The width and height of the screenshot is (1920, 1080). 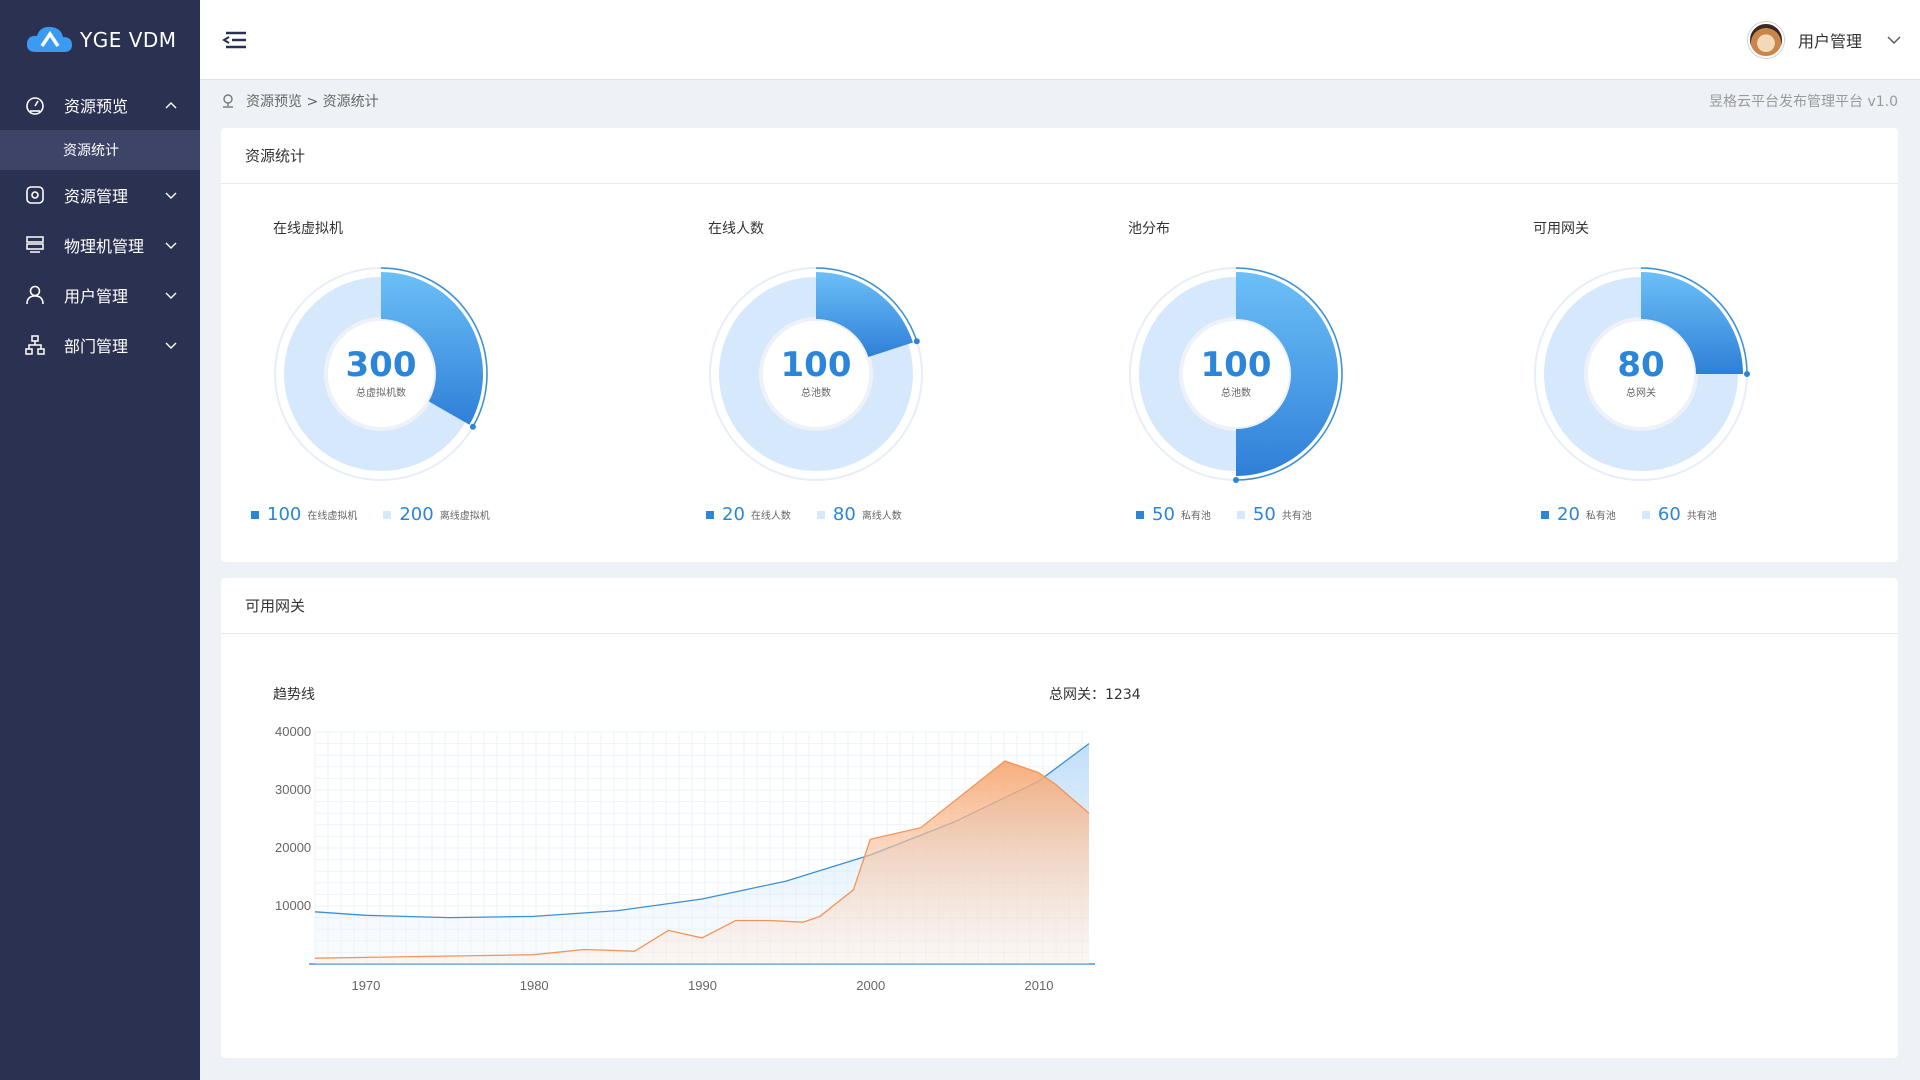 What do you see at coordinates (35, 295) in the screenshot?
I see `user-icon` at bounding box center [35, 295].